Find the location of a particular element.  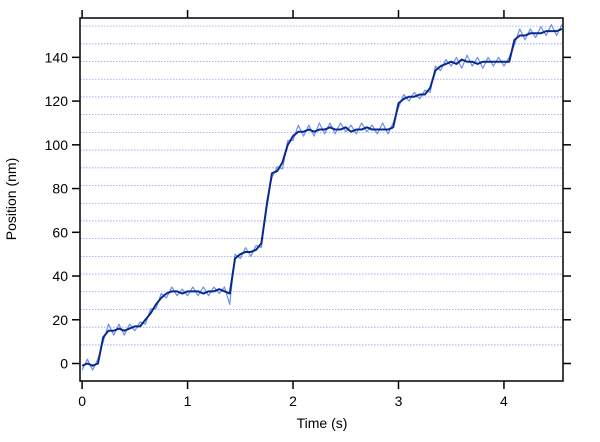

y-tick-label: 100 is located at coordinates (57, 145).